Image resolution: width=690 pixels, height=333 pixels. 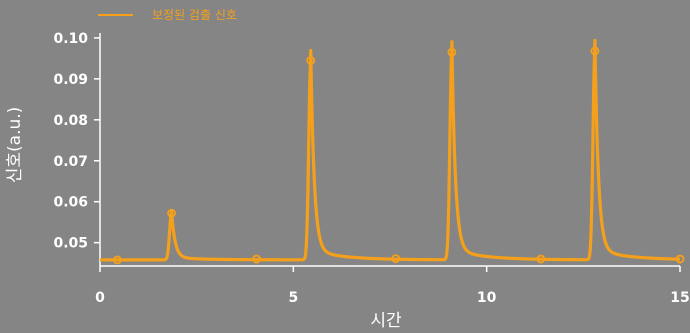 I want to click on y-axis-title: 신호(a.u.), so click(x=15, y=145).